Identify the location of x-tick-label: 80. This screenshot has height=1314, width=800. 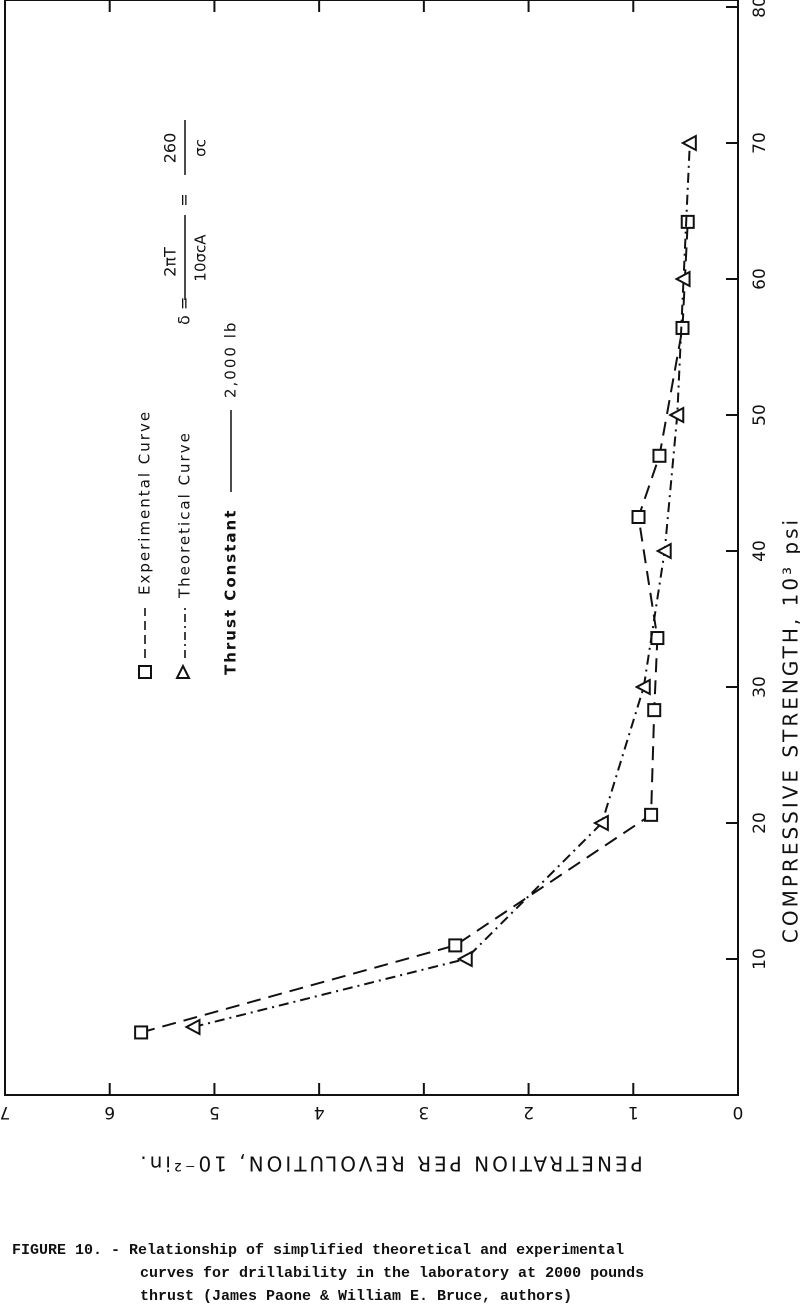
(760, 9).